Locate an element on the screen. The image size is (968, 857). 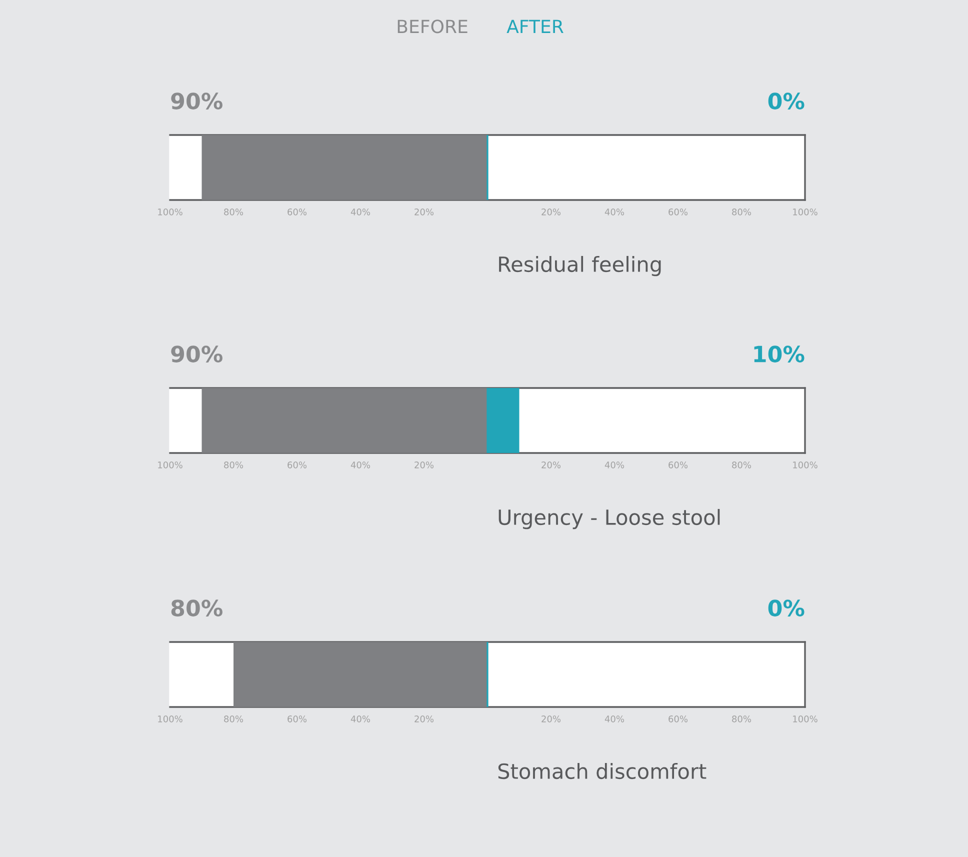
text: 10% is located at coordinates (779, 354).